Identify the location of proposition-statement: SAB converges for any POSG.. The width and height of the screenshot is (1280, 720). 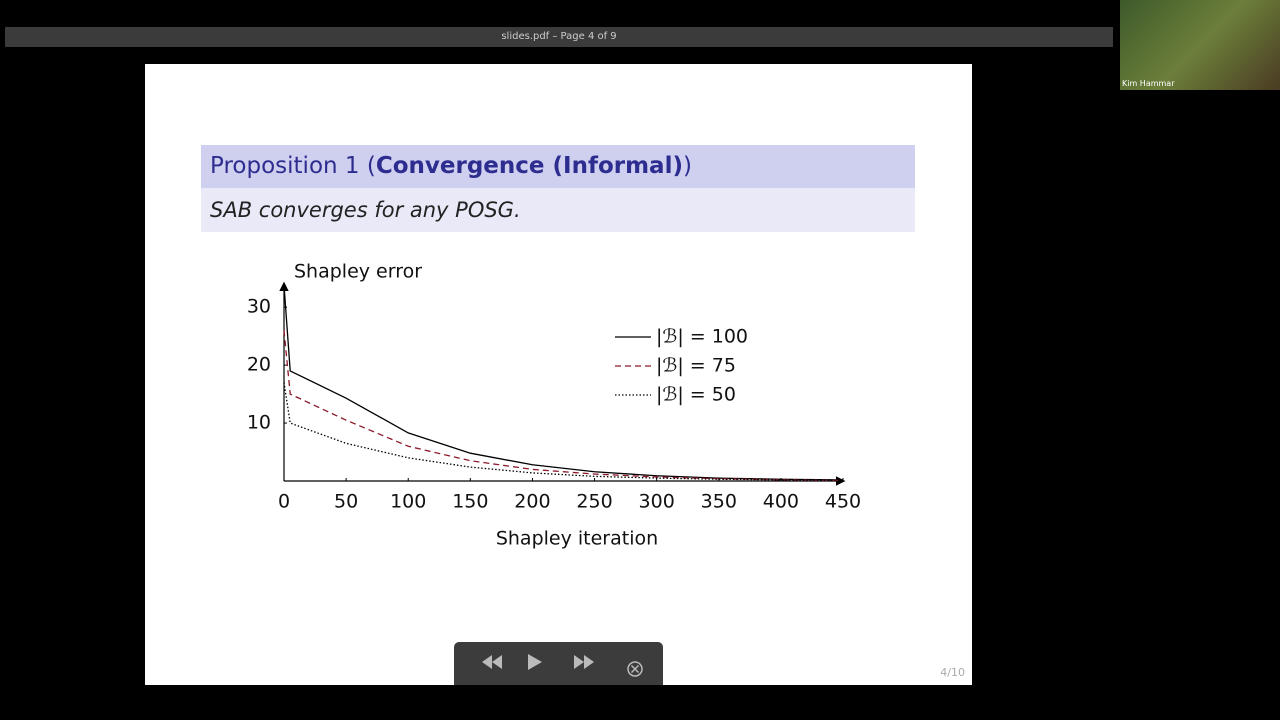
(558, 210).